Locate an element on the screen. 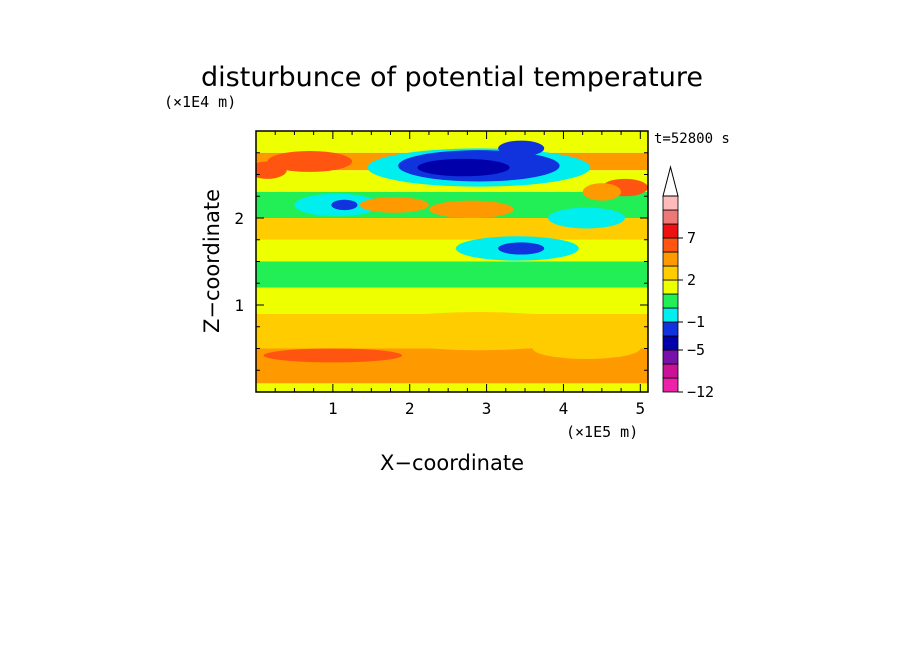 This screenshot has width=904, height=654. y-axis-label: Z−coordinate is located at coordinates (212, 261).